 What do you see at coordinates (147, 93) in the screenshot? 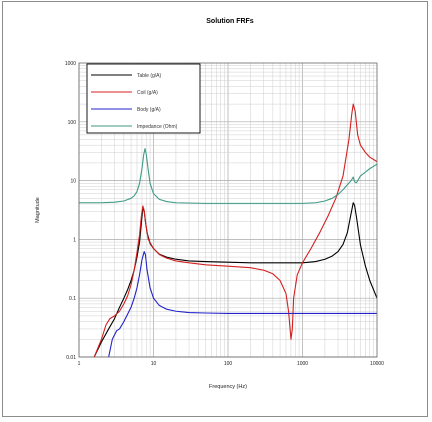
I see `legend-label: Coil (g/A)` at bounding box center [147, 93].